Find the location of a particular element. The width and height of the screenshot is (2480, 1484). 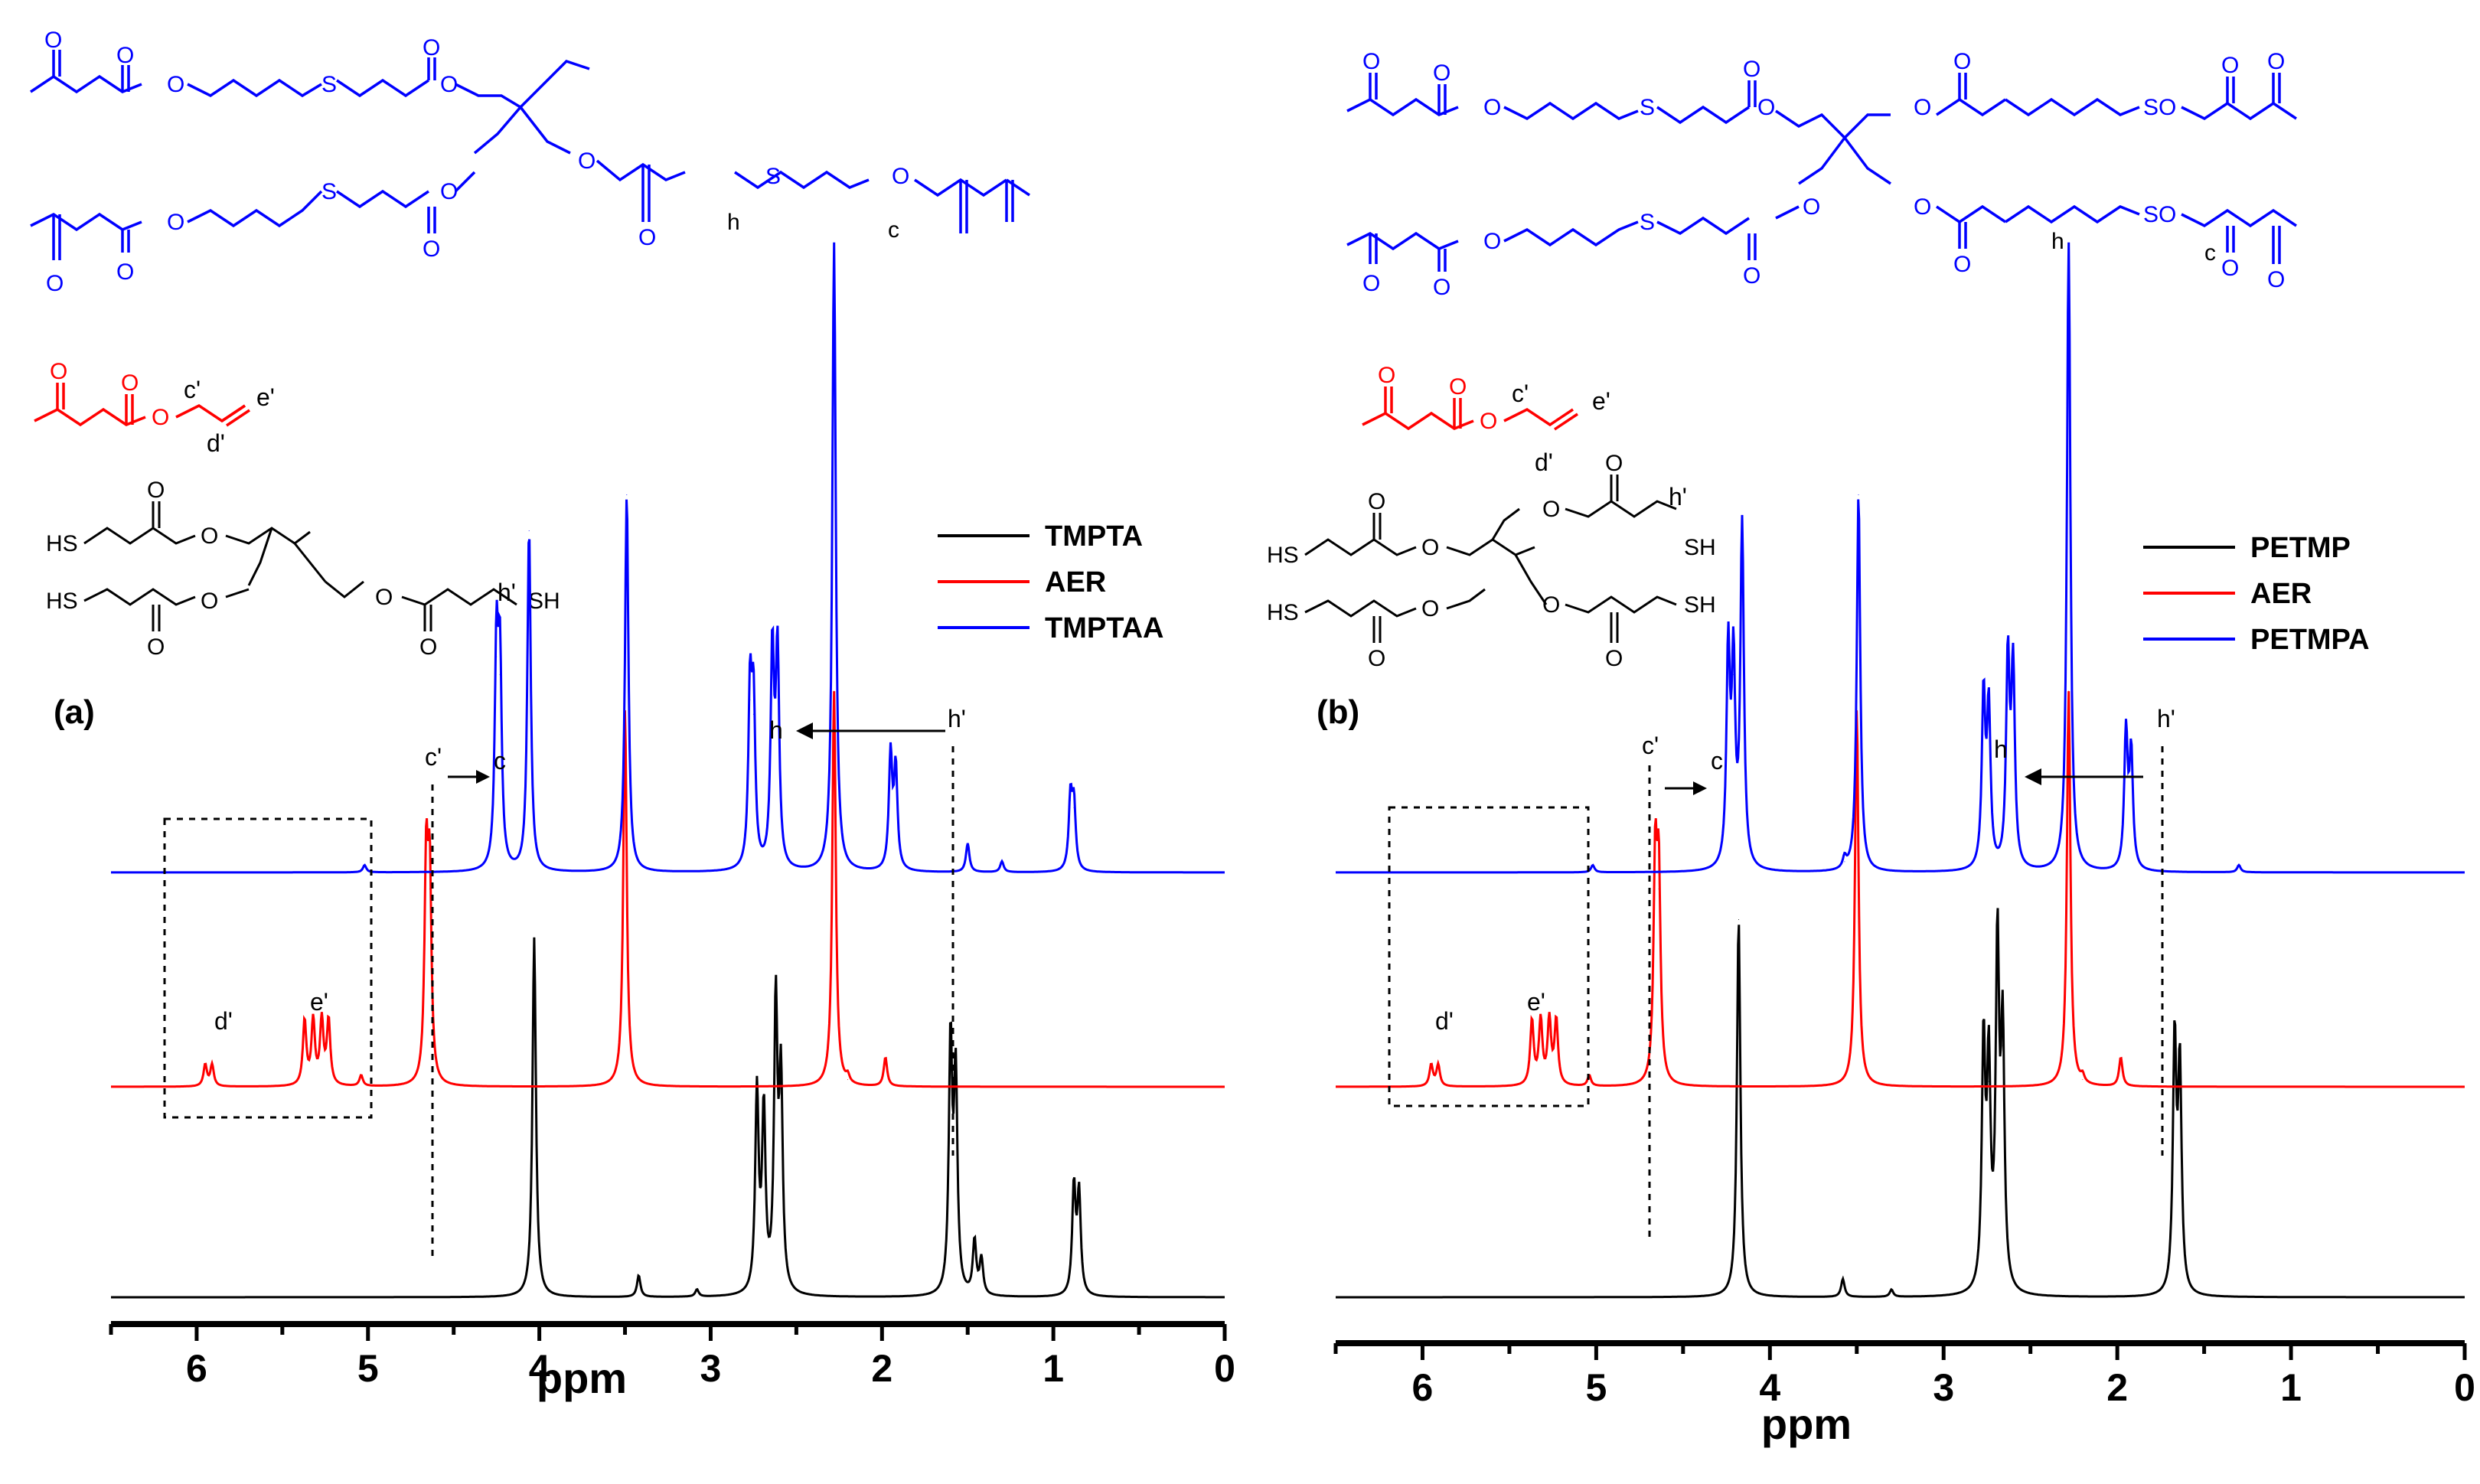

petmpa-atom-o-12: O is located at coordinates (1441, 287).